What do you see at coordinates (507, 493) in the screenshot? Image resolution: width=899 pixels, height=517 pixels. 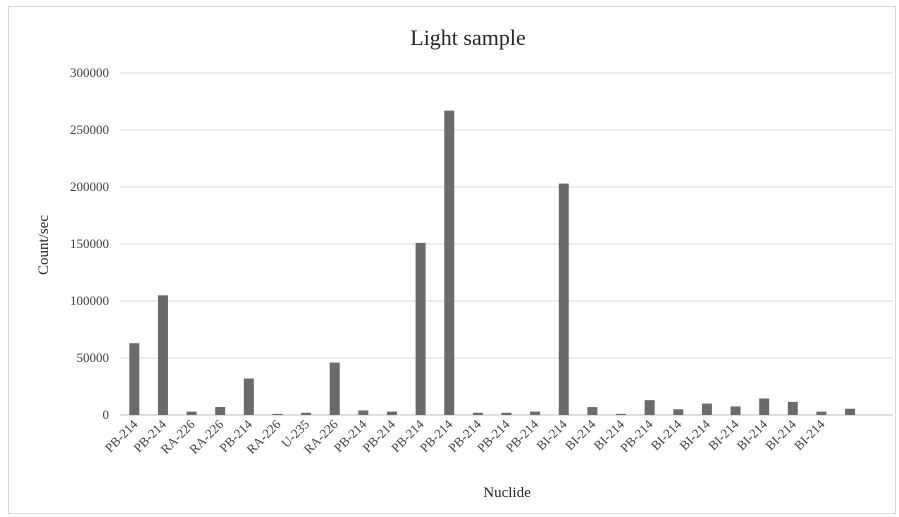 I see `x-axis-title: Nuclide` at bounding box center [507, 493].